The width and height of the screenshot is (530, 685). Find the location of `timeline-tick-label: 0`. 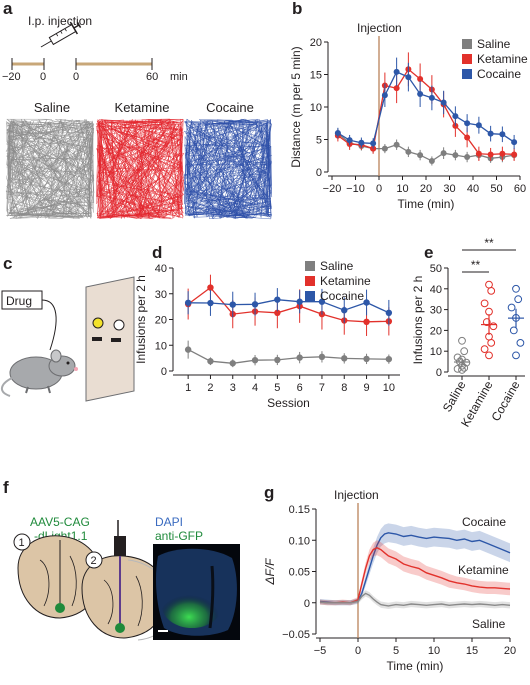

timeline-tick-label: 0 is located at coordinates (76, 77).